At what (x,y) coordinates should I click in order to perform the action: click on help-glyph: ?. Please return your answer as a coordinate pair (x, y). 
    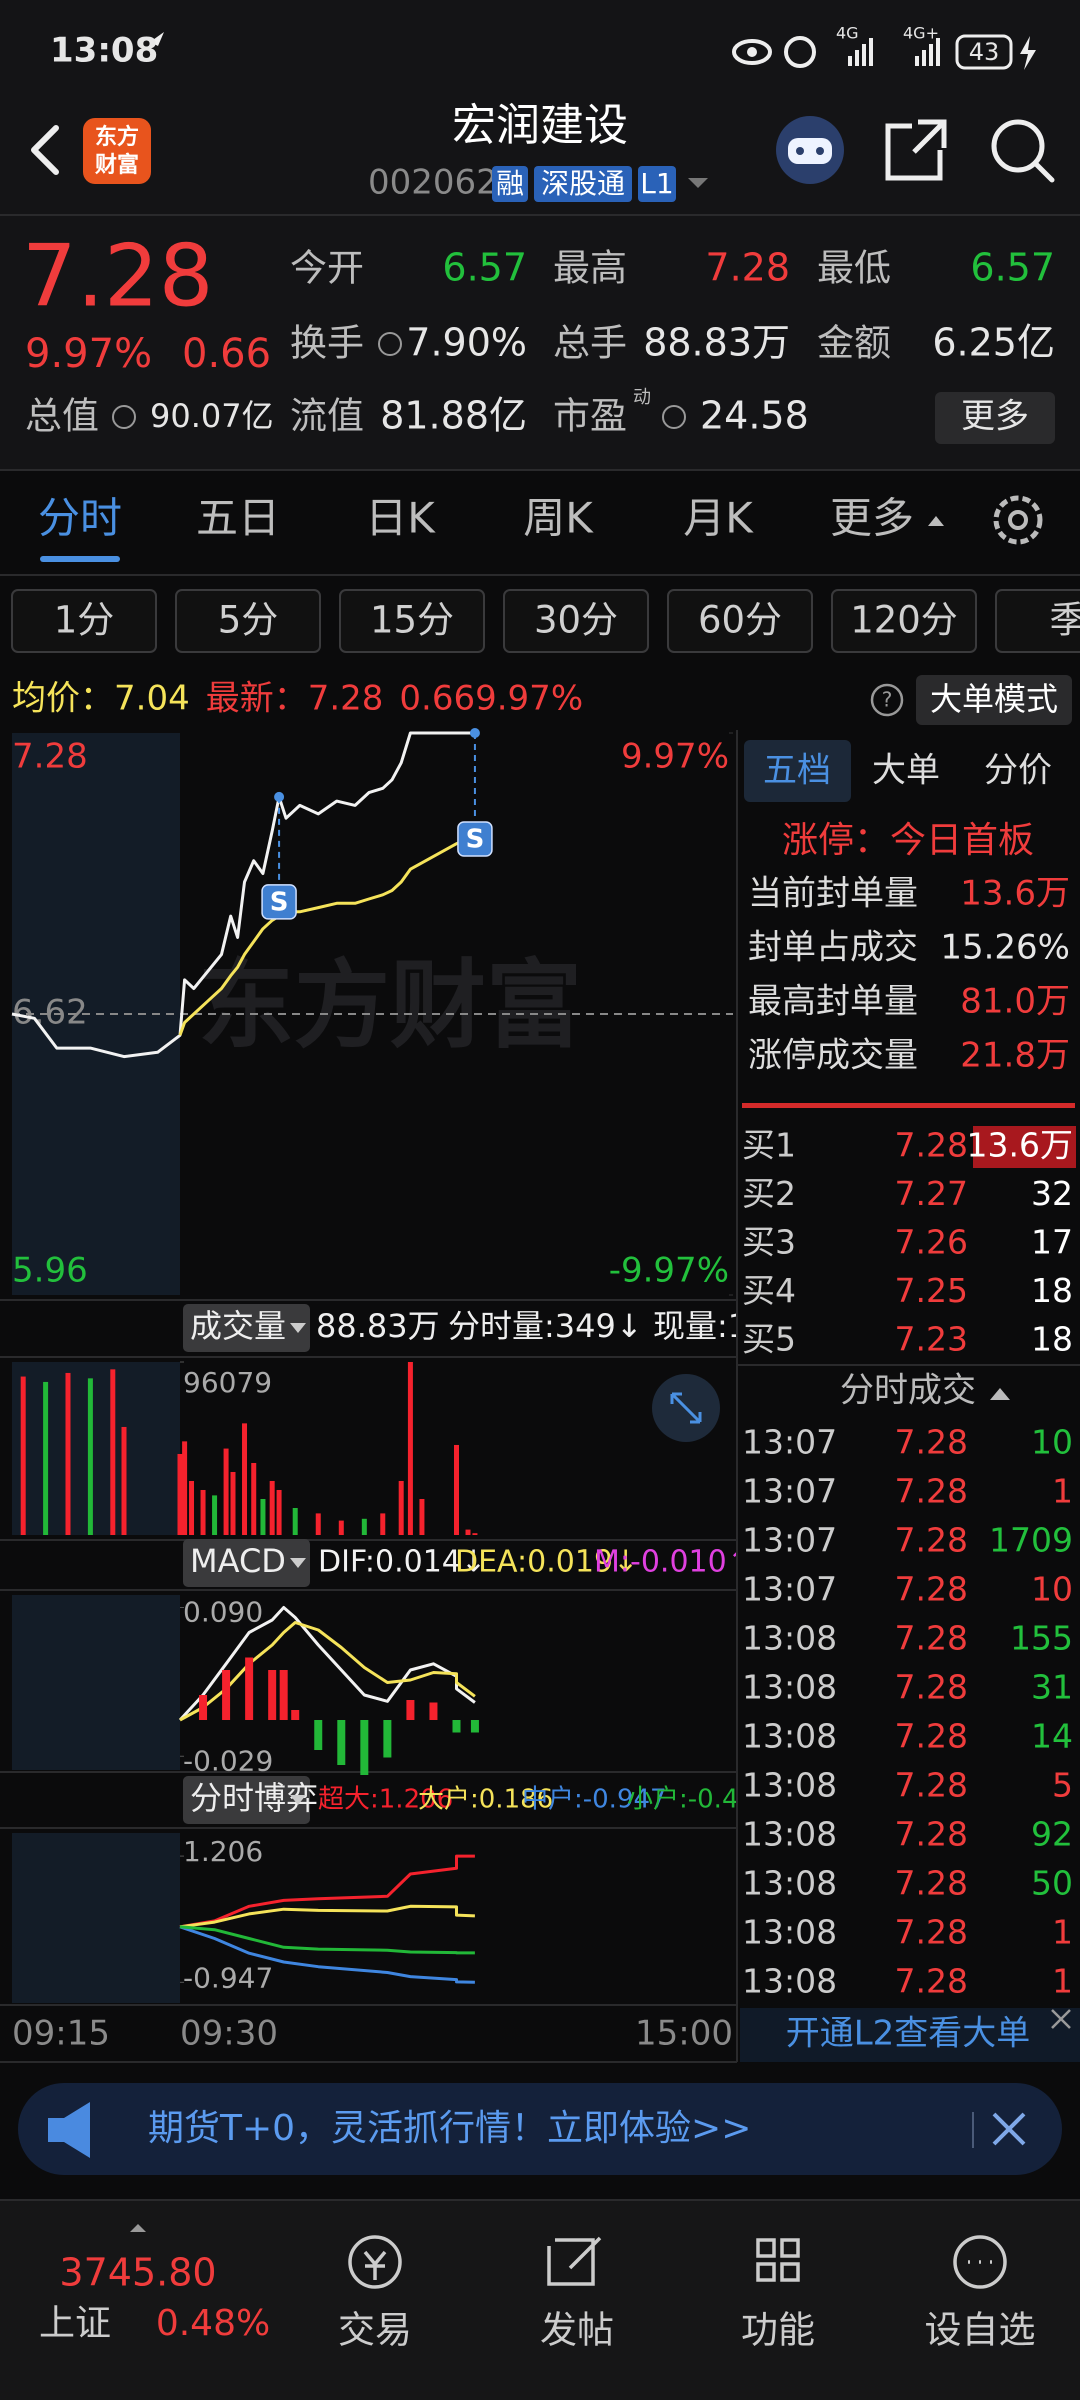
    Looking at the image, I should click on (887, 700).